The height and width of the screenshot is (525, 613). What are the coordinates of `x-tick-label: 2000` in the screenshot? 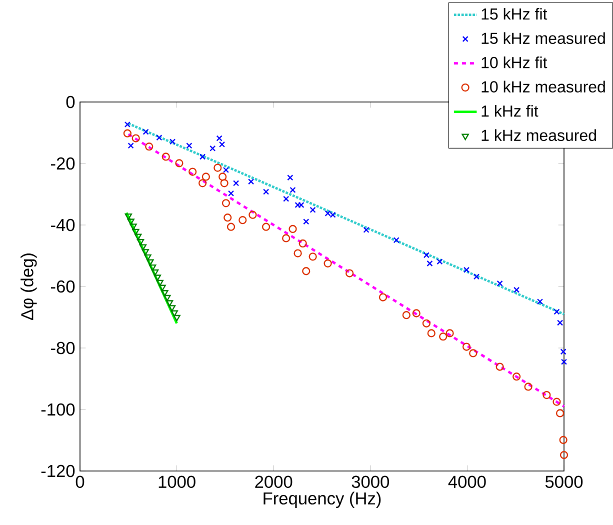 It's located at (273, 482).